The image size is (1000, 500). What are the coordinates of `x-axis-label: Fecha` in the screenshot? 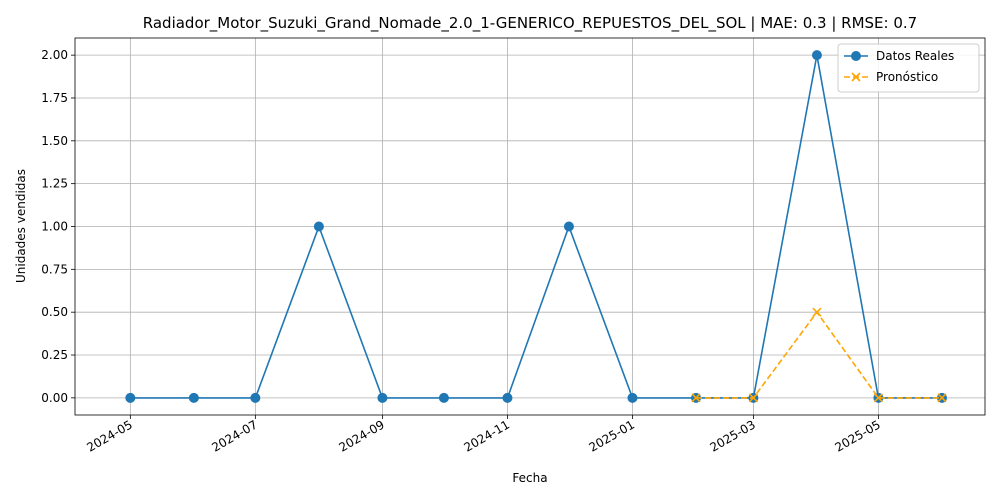 It's located at (529, 478).